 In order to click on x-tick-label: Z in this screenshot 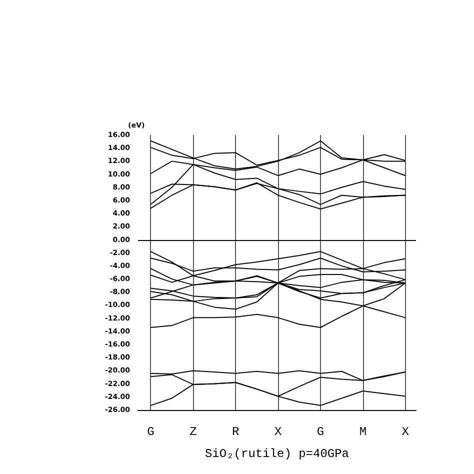, I will do `click(193, 432)`.